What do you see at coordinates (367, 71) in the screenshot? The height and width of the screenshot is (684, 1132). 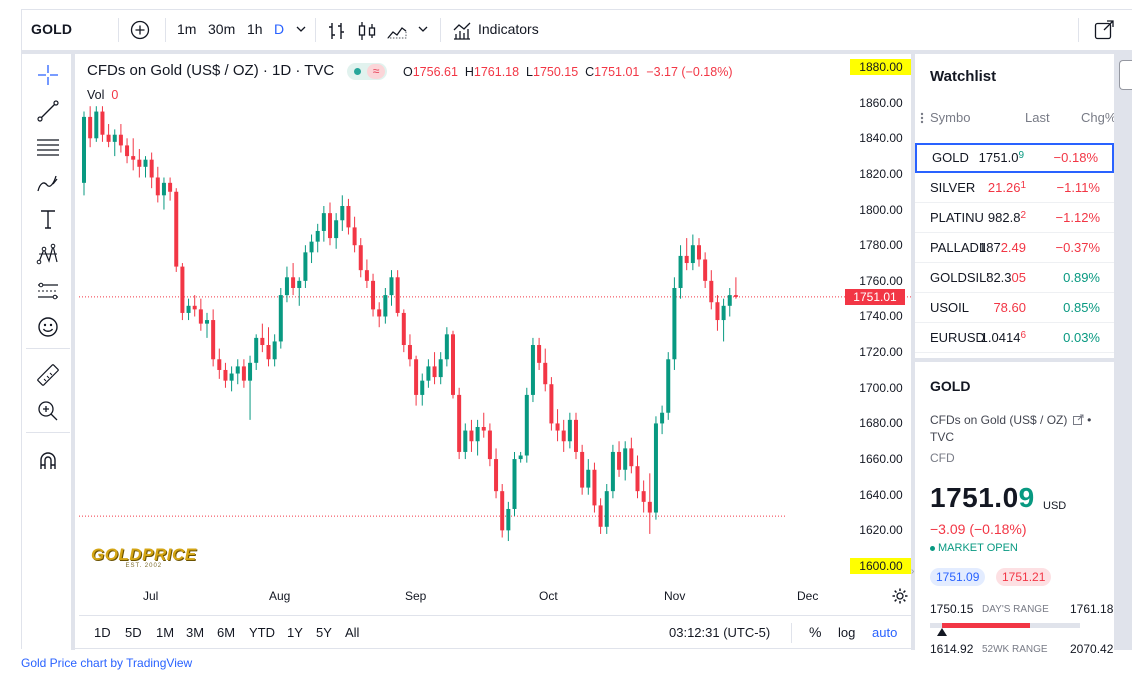 I see `market-status-pill: ≈` at bounding box center [367, 71].